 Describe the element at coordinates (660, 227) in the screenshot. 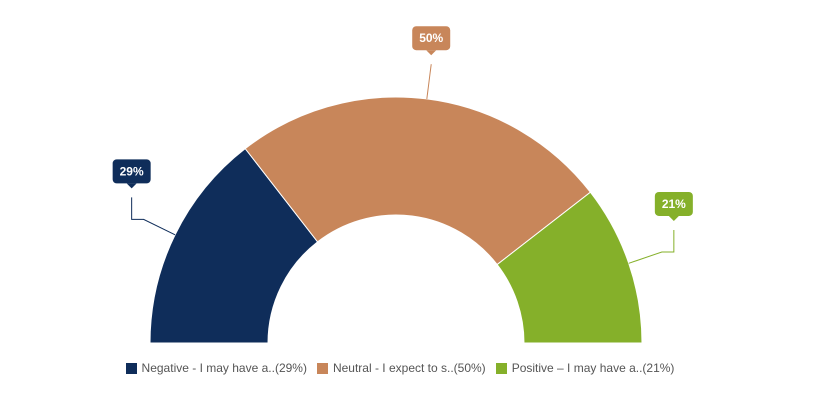

I see `data-label-positive: 21%` at that location.